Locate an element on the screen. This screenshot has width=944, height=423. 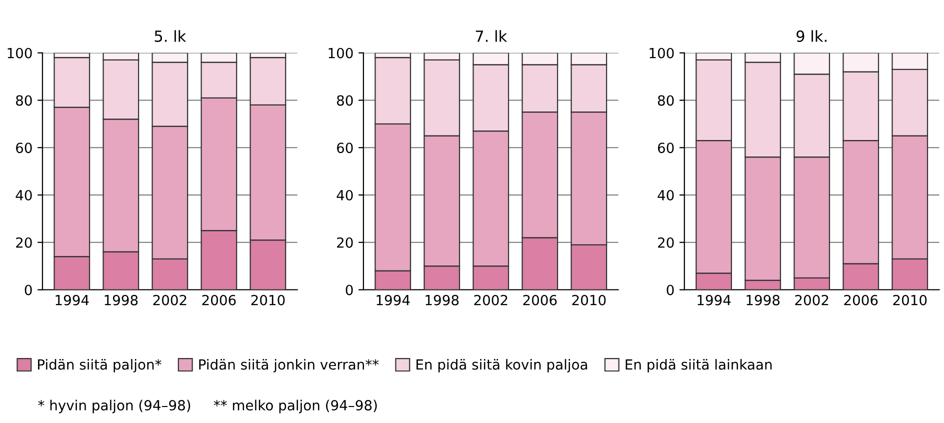
text: * hyvin paljon (94–98) ** melko paljon (94–98) is located at coordinates (207, 407).